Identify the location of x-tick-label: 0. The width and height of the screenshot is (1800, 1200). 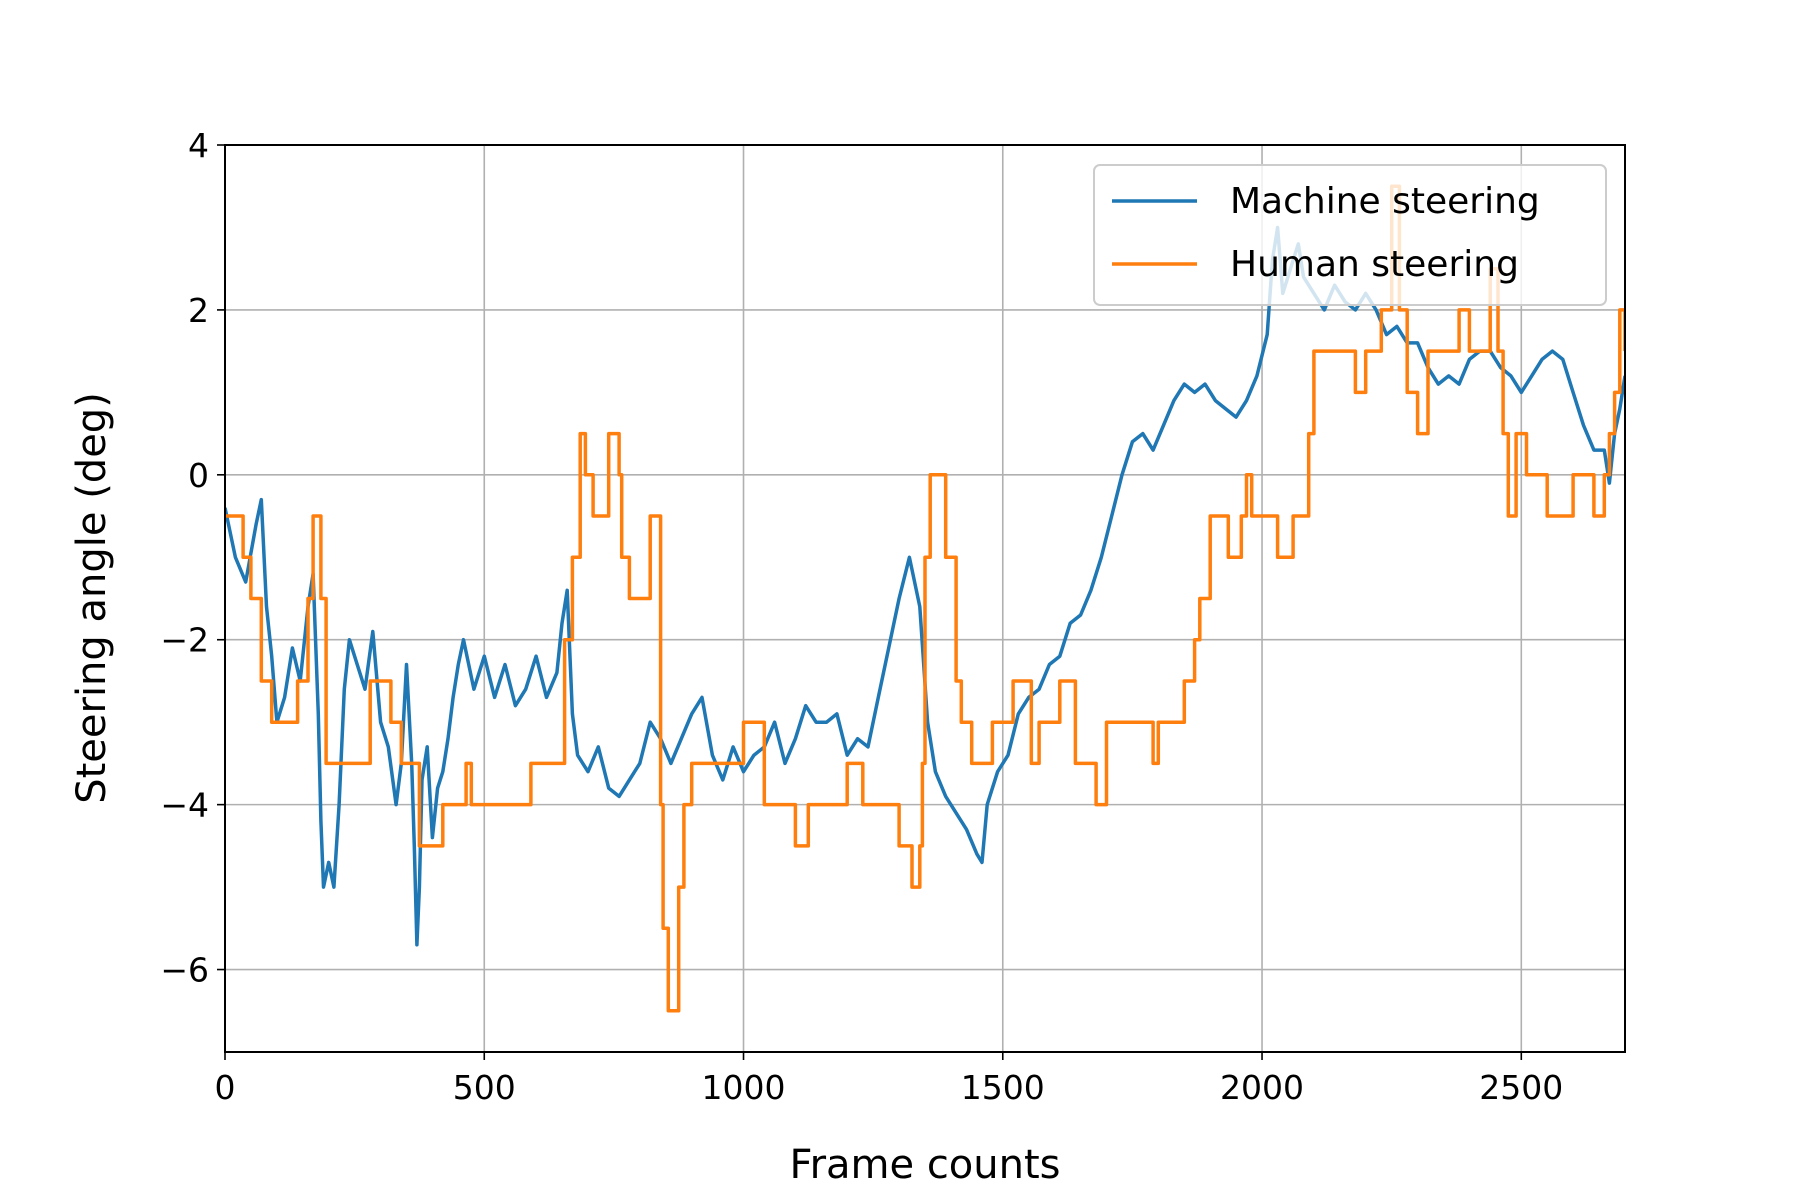
(225, 1087).